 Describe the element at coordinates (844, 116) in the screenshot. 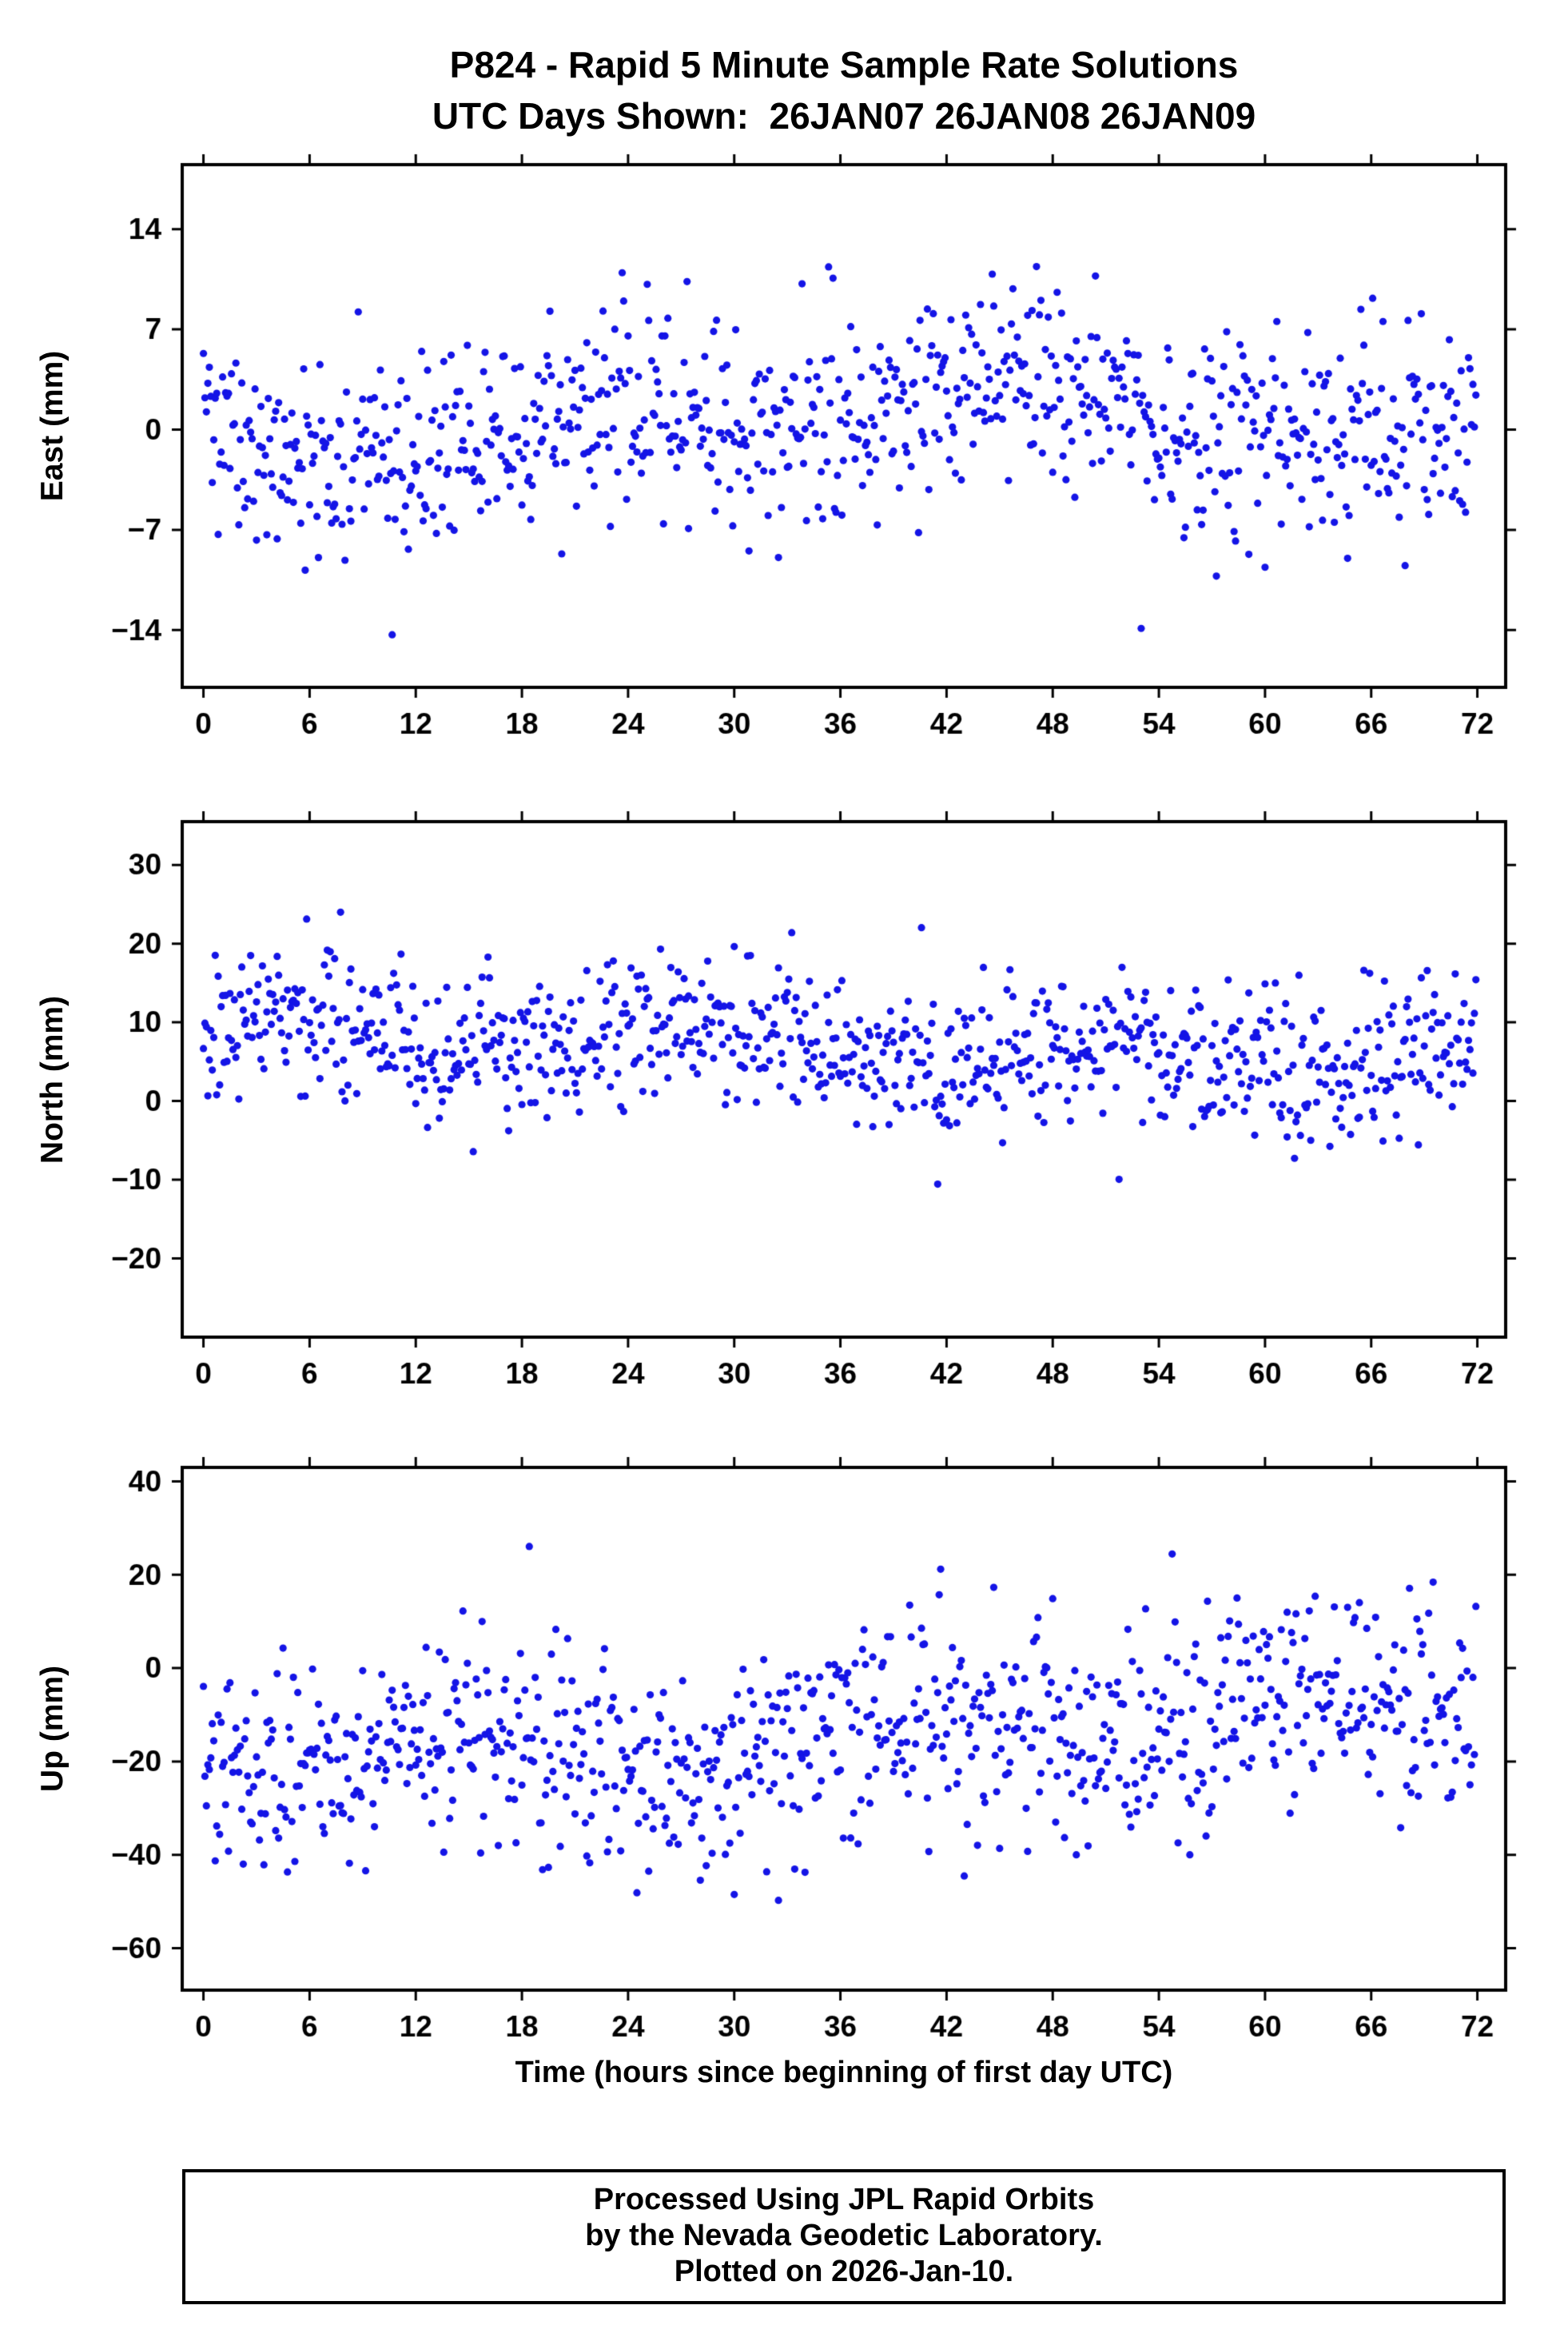

I see `chart-title-line2: UTC Days Shown: 26JAN07 26JAN08 26JAN09` at that location.